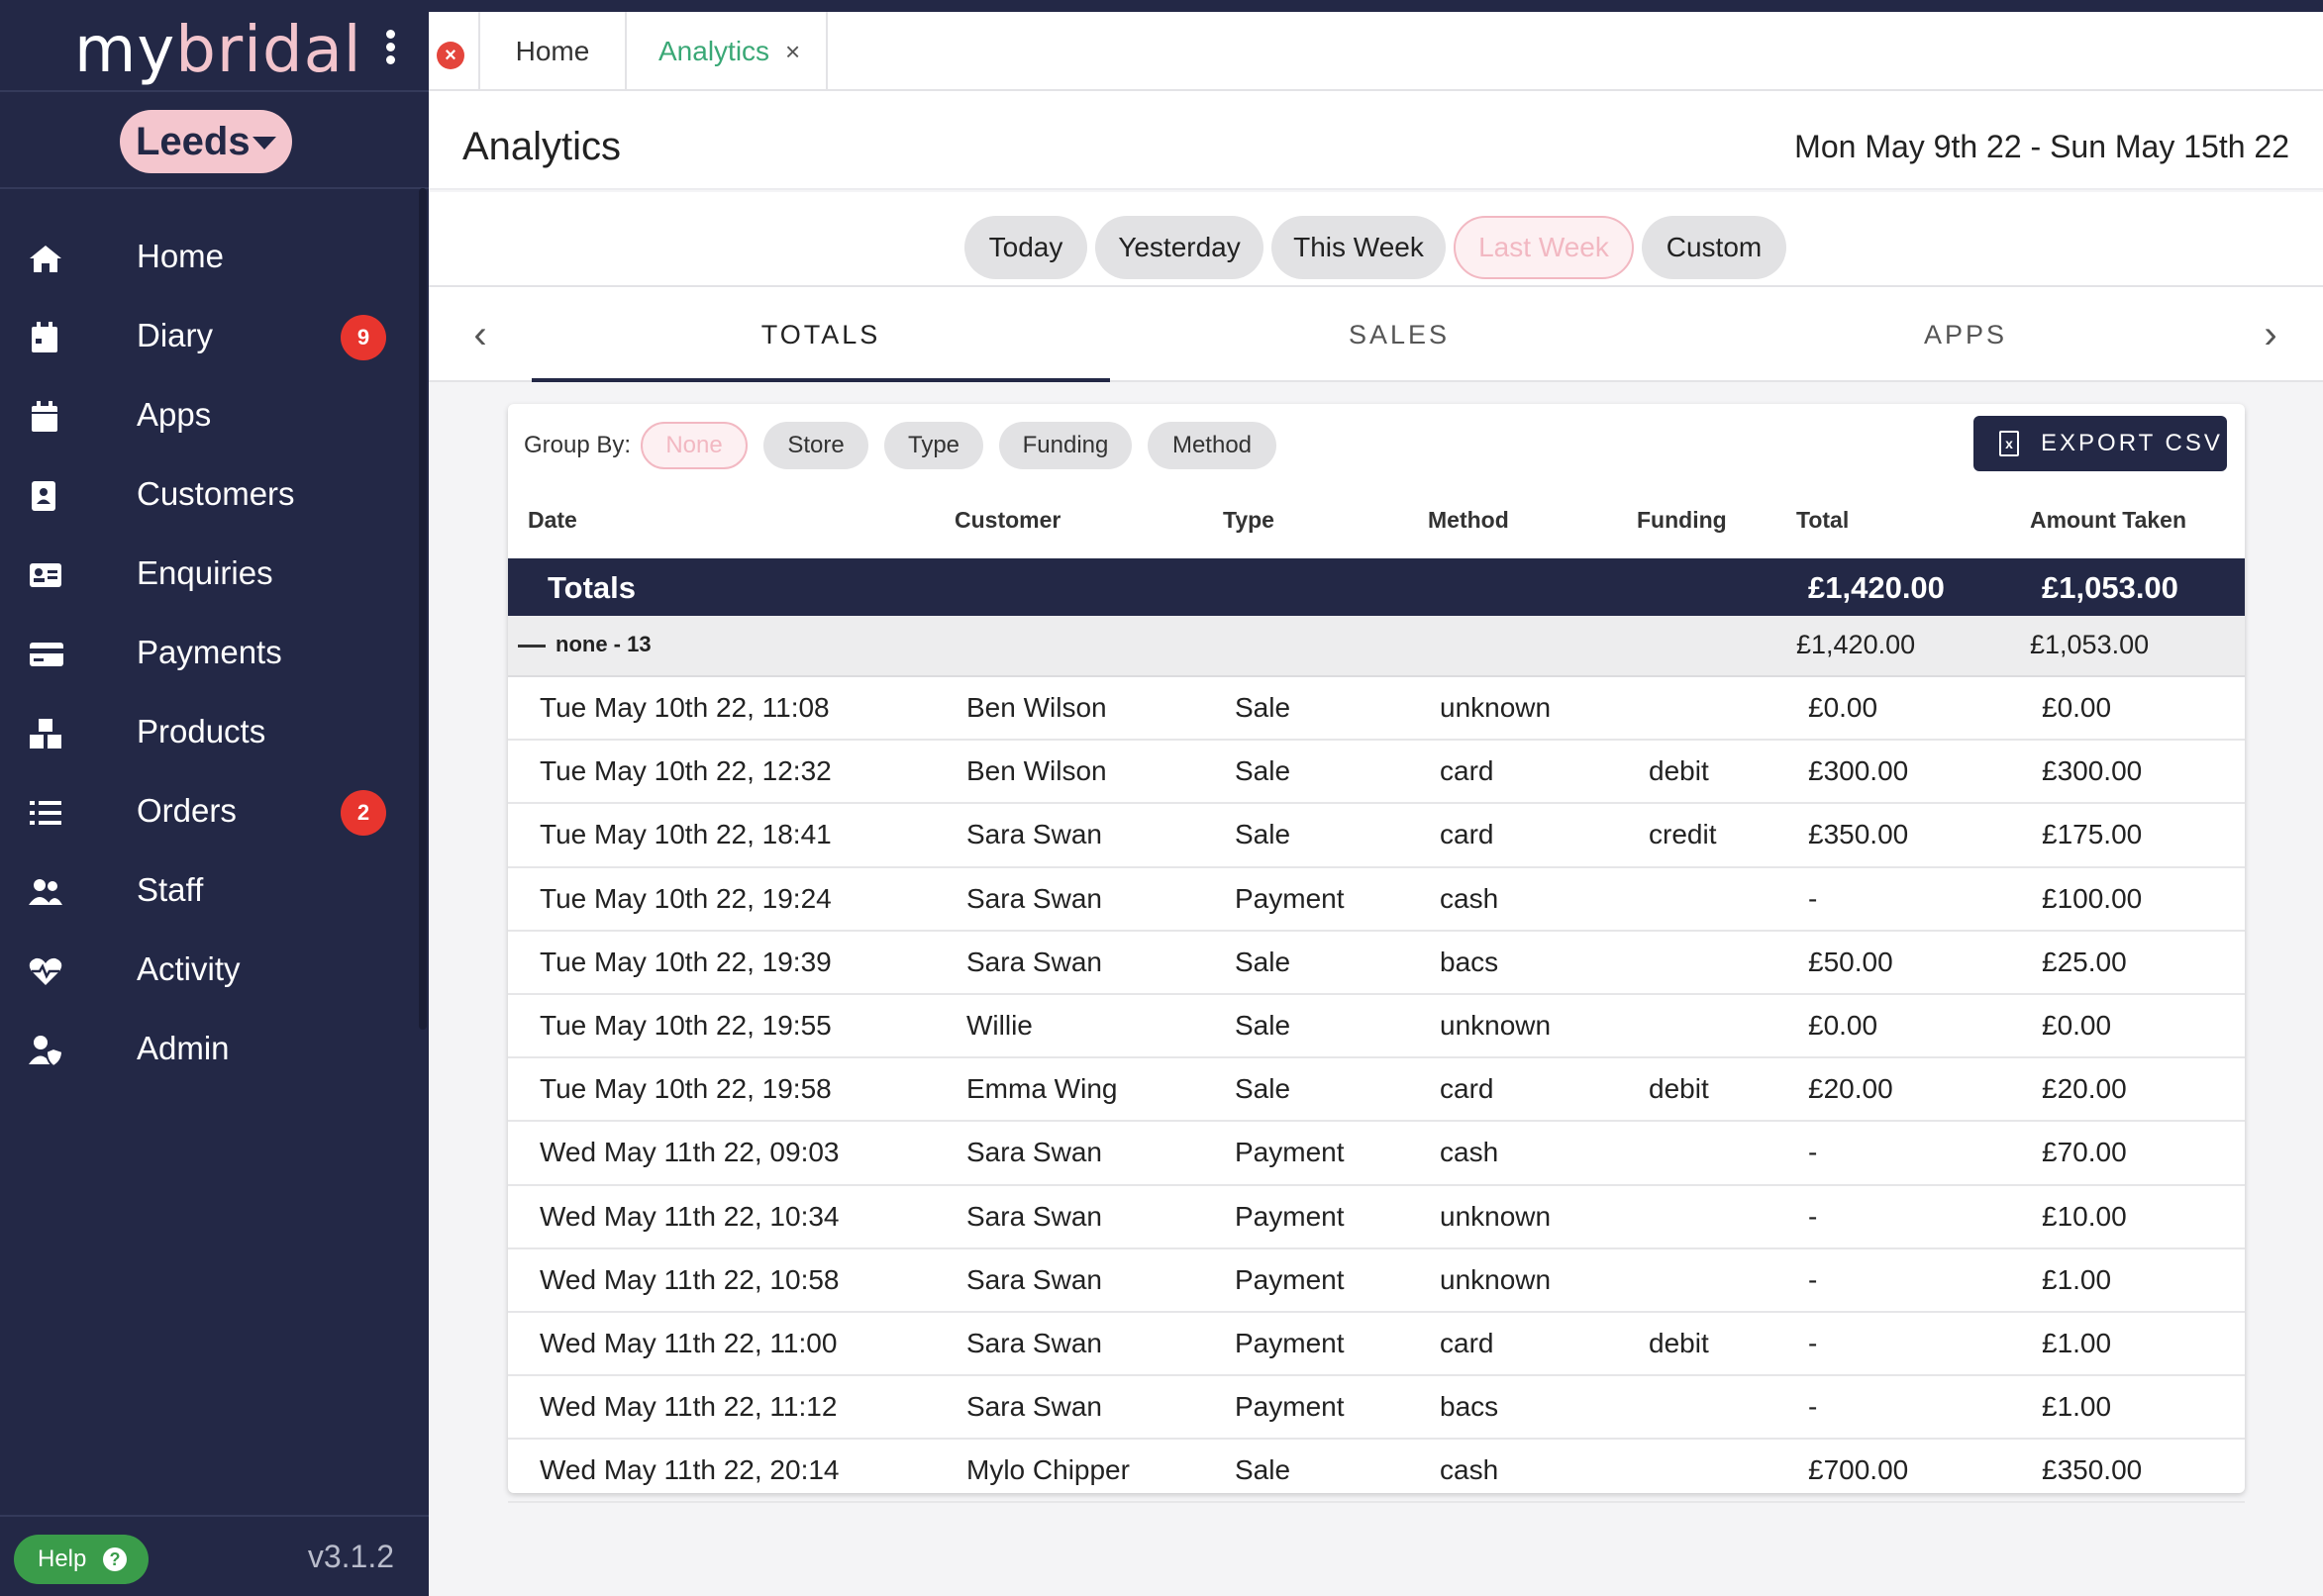 This screenshot has width=2323, height=1596. What do you see at coordinates (2108, 520) in the screenshot?
I see `column-header-amount-taken: Amount Taken` at bounding box center [2108, 520].